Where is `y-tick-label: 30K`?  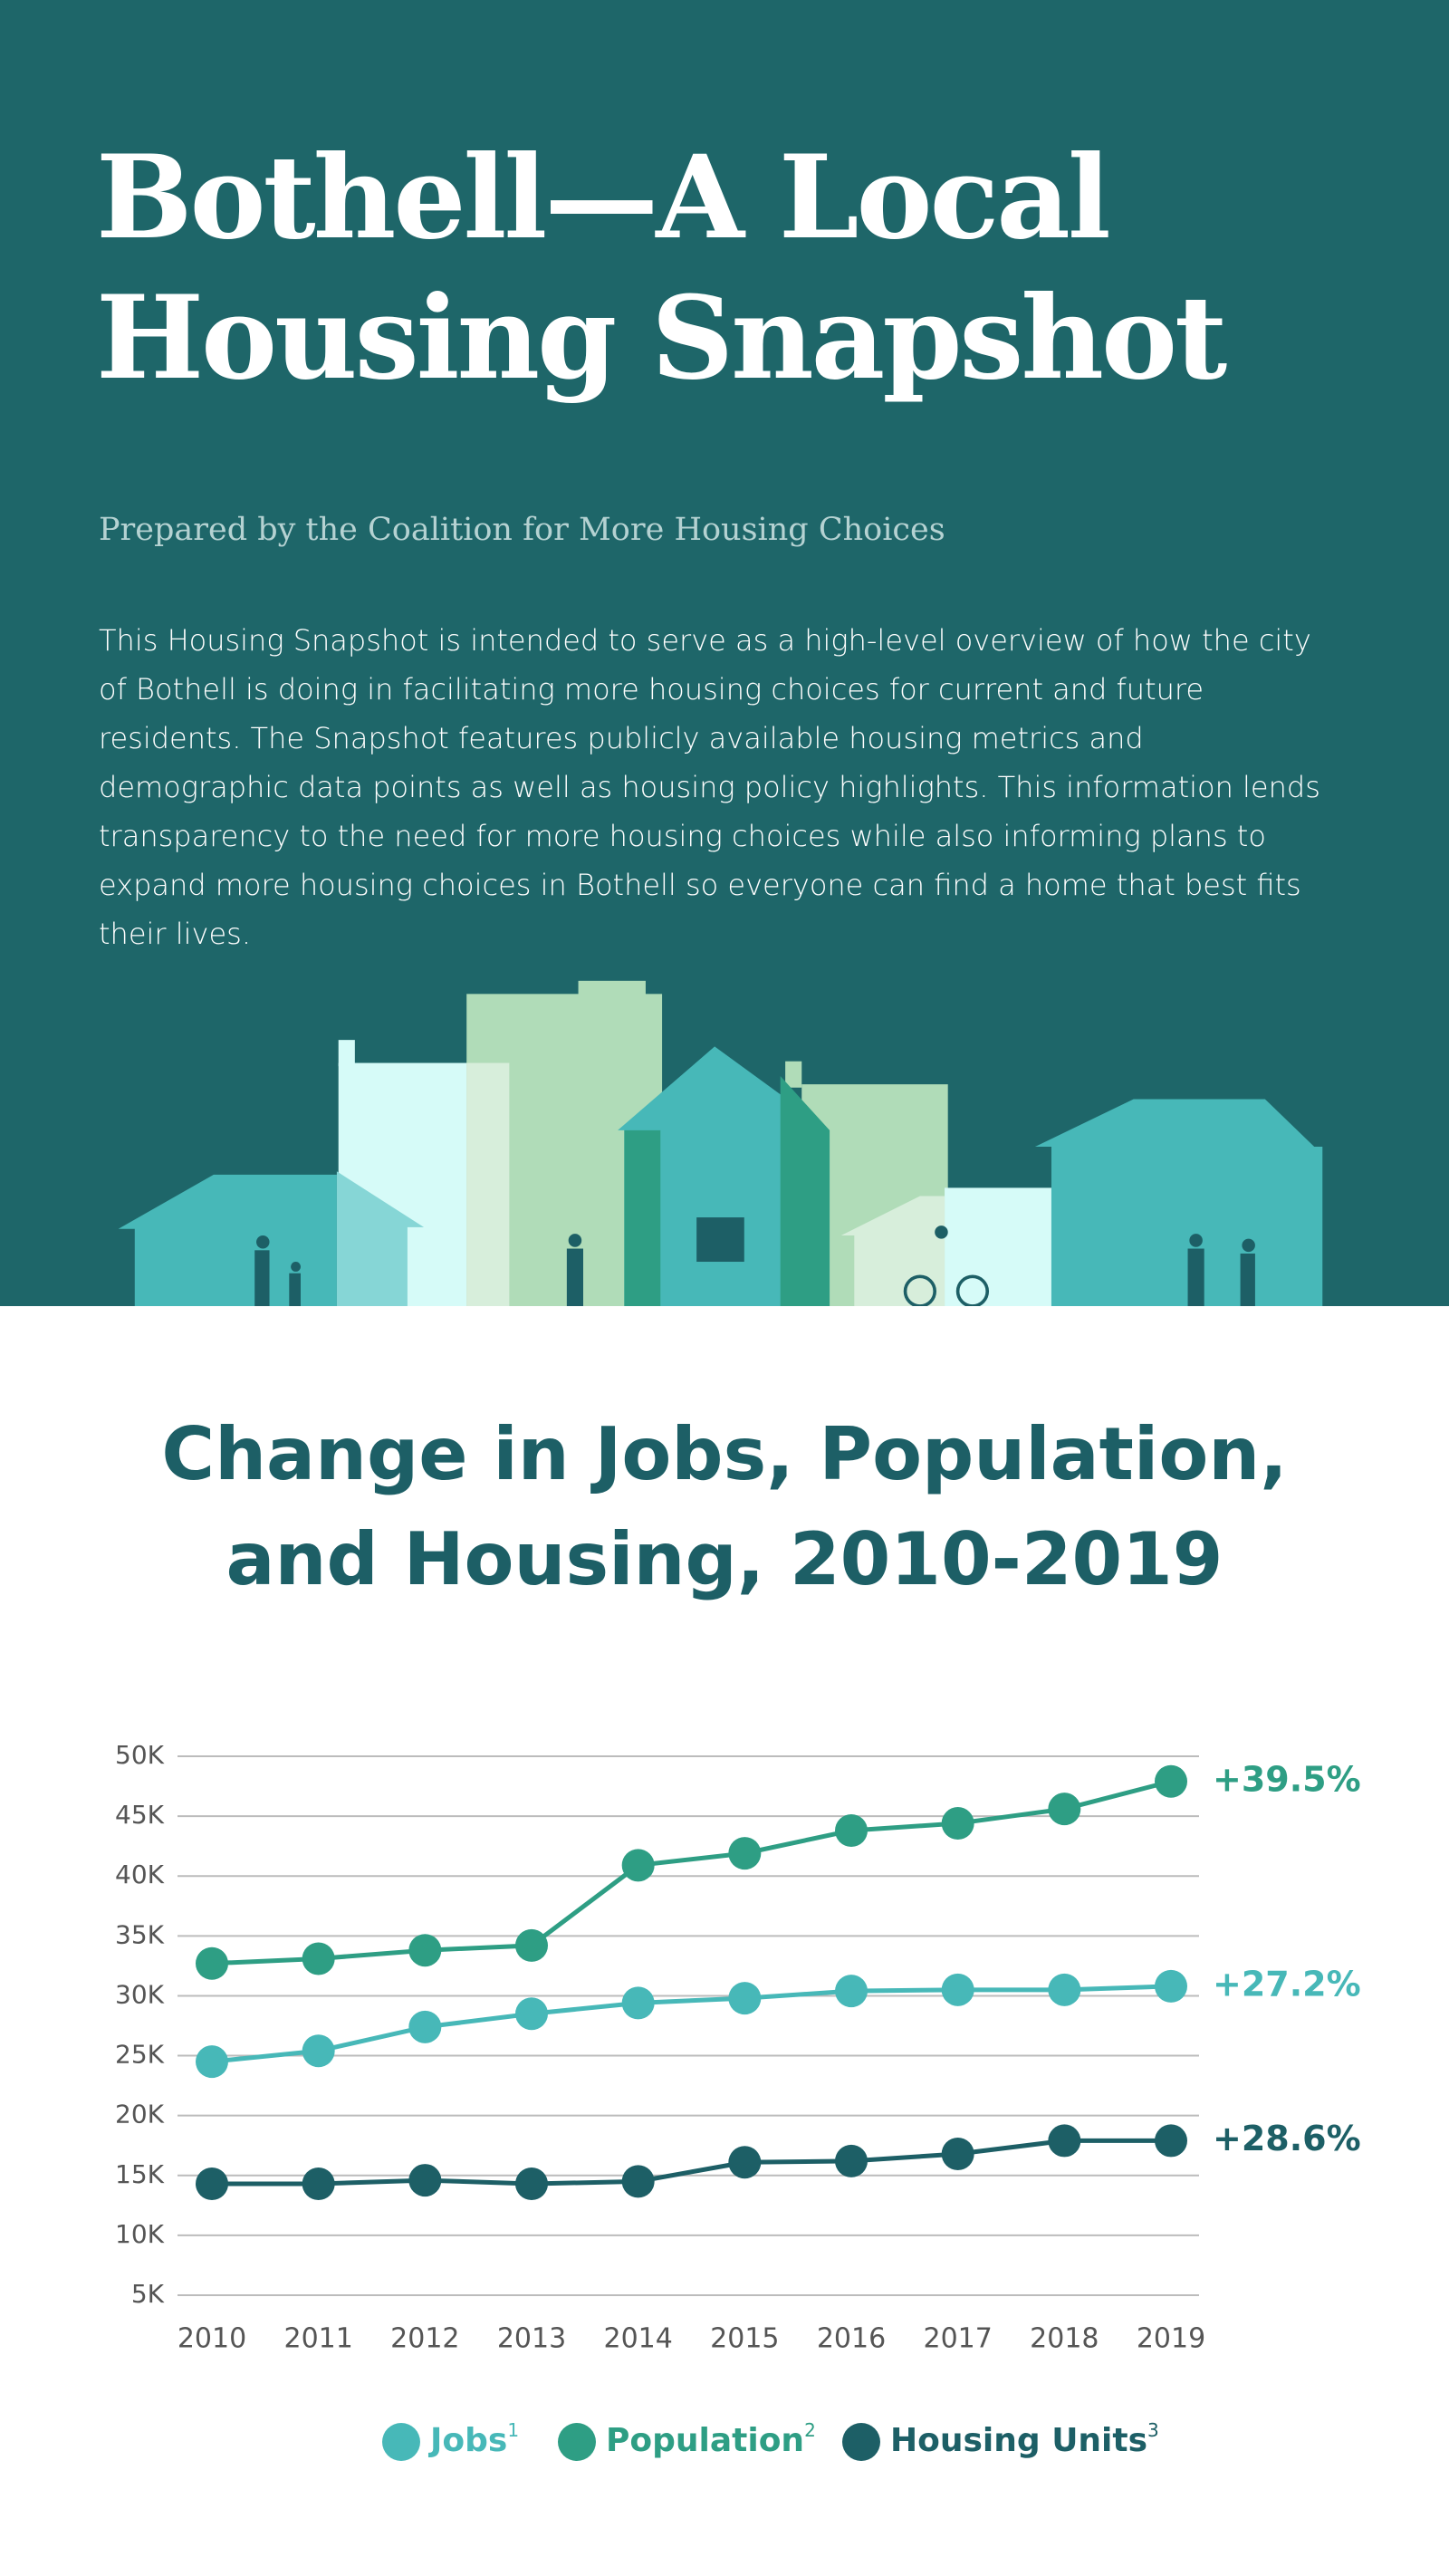 y-tick-label: 30K is located at coordinates (140, 1994).